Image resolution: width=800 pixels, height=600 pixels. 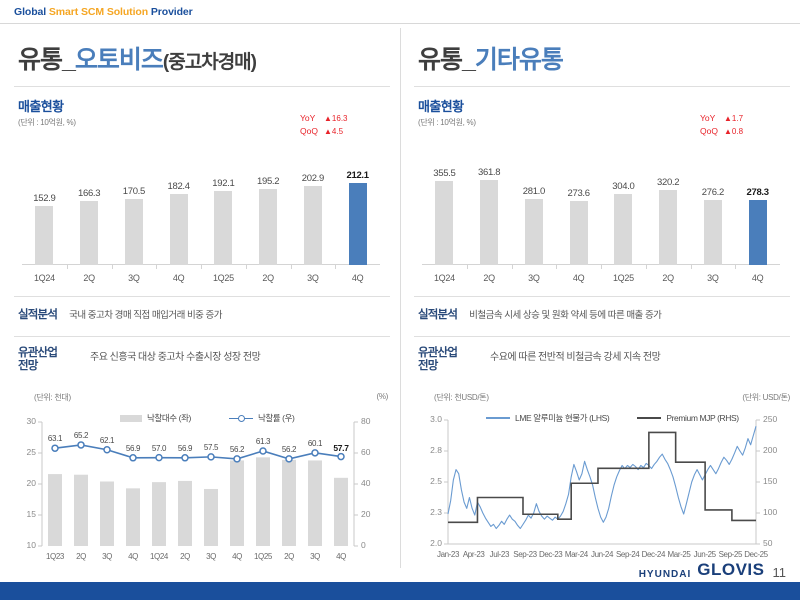 I want to click on left-qoq-value: ▲4.5, so click(x=334, y=131).